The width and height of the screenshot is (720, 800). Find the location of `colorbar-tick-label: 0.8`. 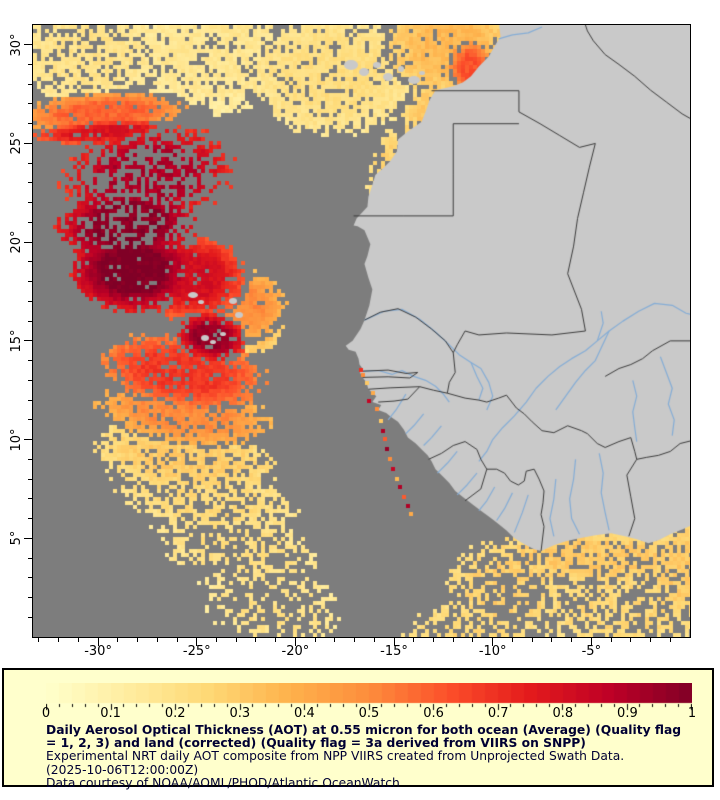

colorbar-tick-label: 0.8 is located at coordinates (563, 713).